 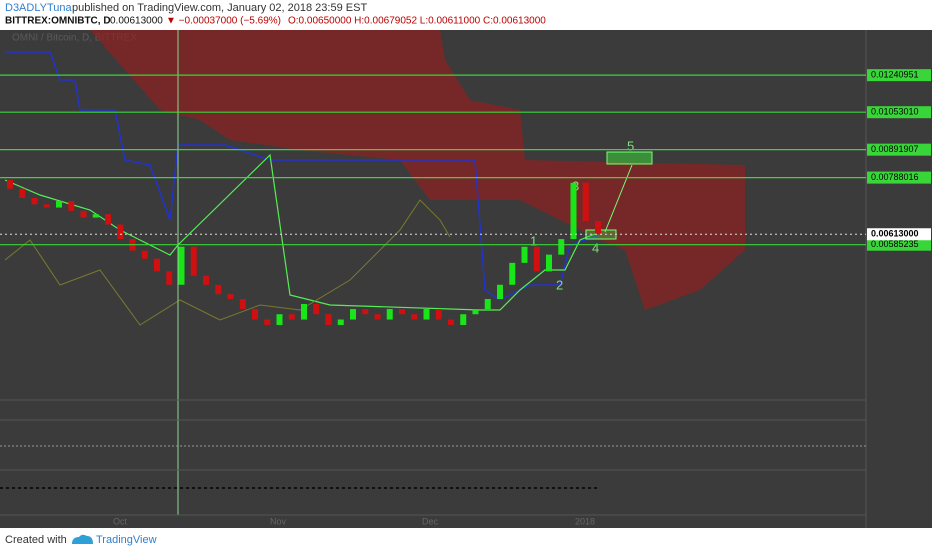 What do you see at coordinates (895, 244) in the screenshot?
I see `level-label: 0.00585235` at bounding box center [895, 244].